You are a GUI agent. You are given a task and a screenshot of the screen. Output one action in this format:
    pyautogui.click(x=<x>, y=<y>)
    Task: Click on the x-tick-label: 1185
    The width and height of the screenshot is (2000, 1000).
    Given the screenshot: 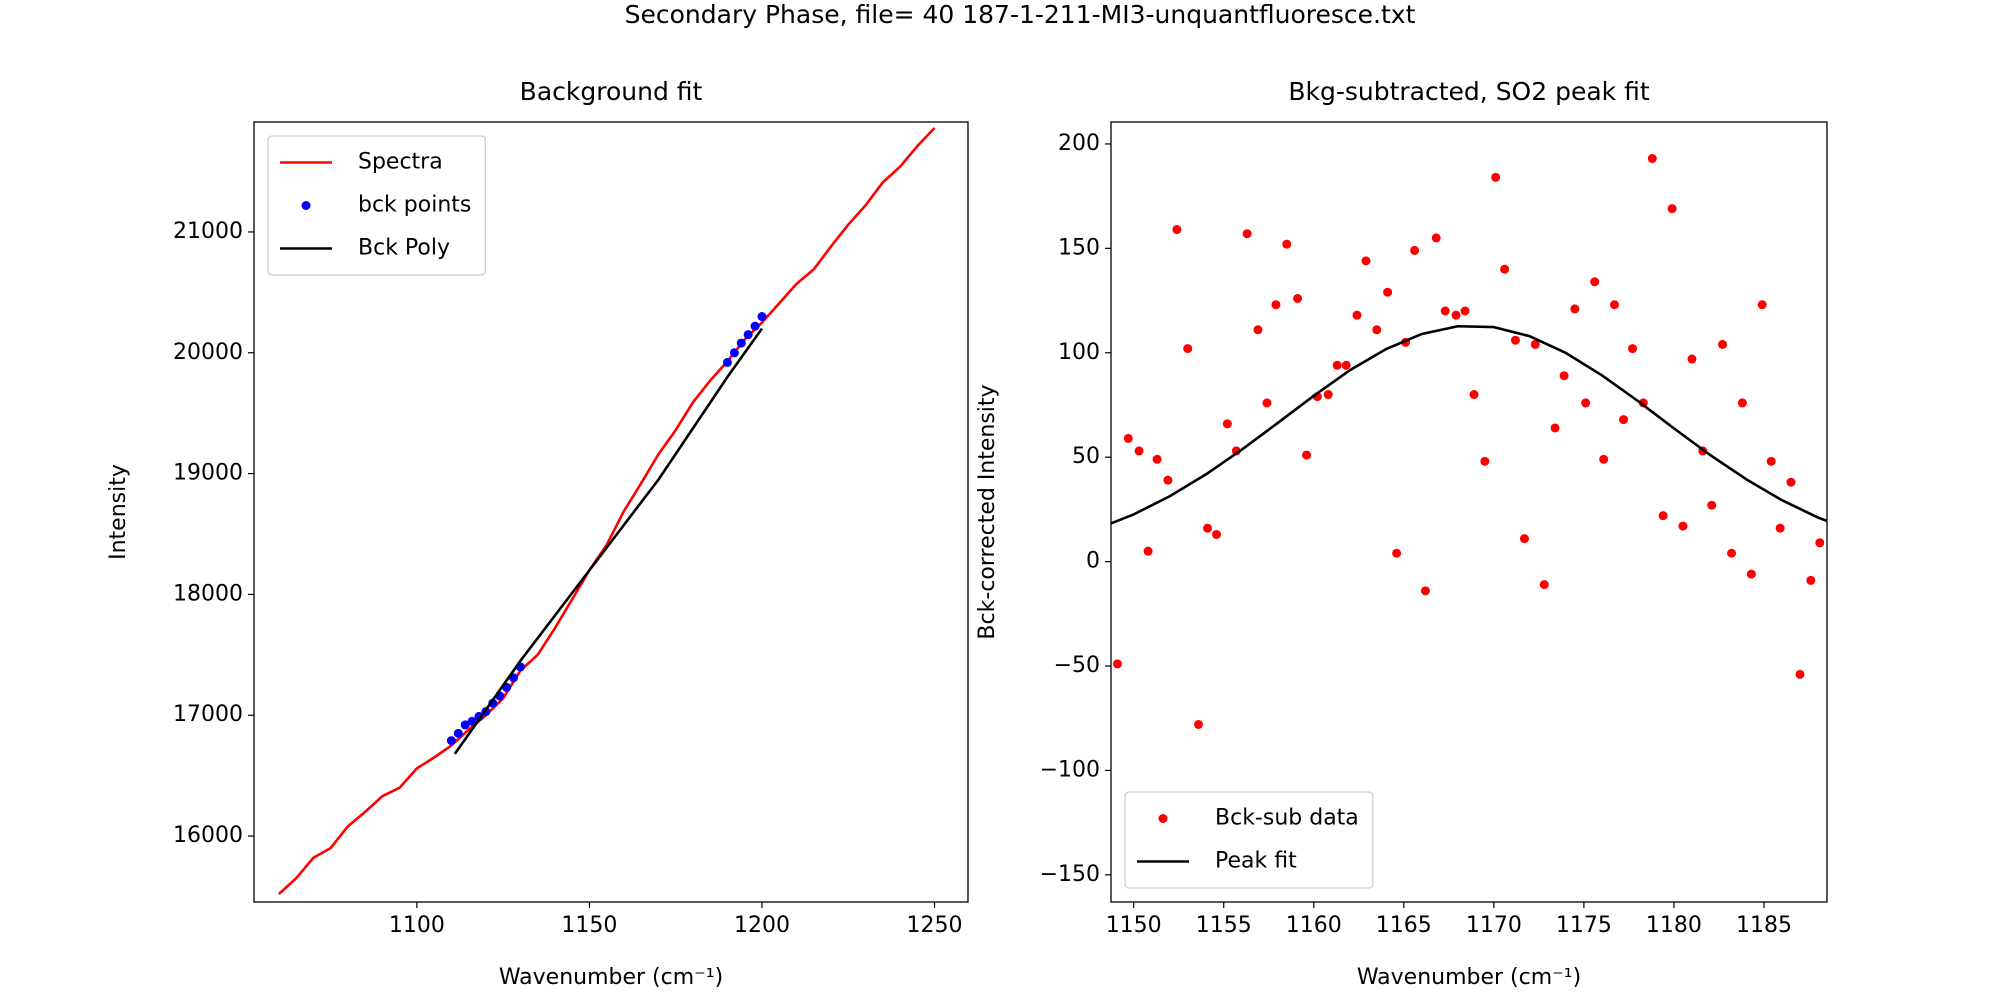 What is the action you would take?
    pyautogui.click(x=1764, y=925)
    